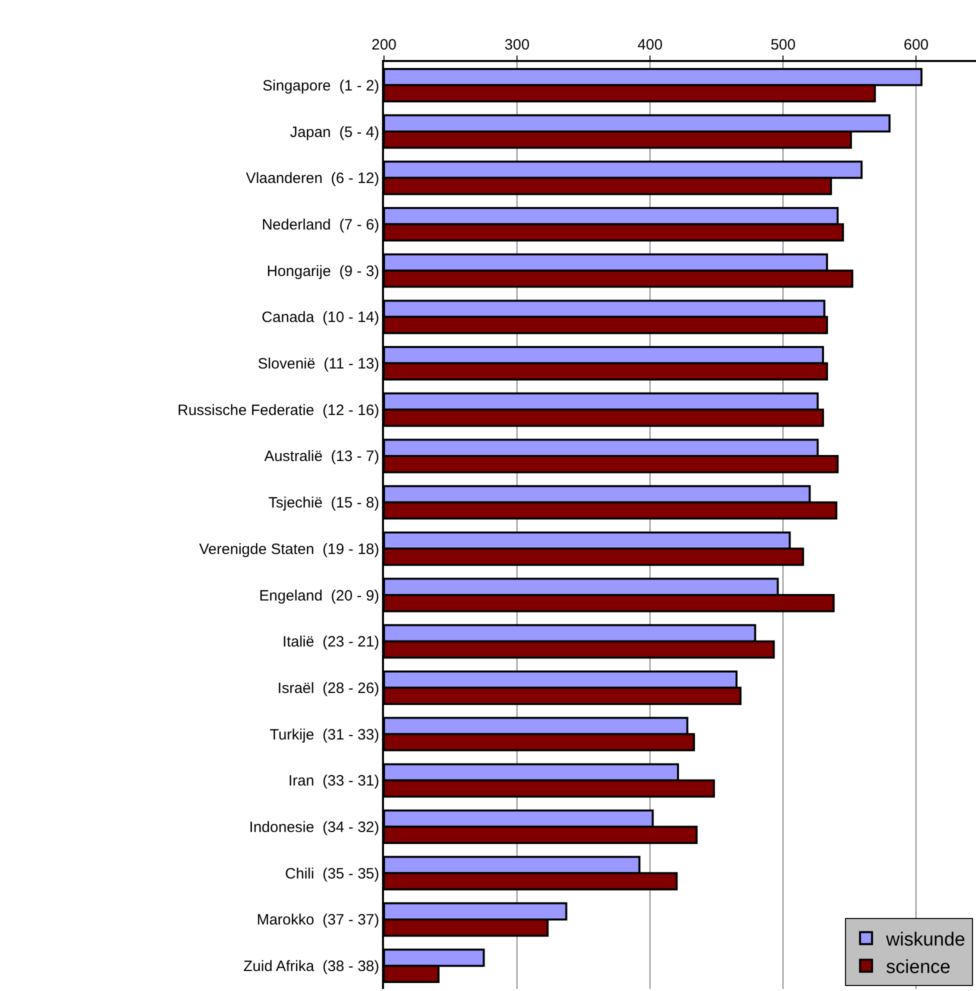 The height and width of the screenshot is (991, 976). Describe the element at coordinates (311, 967) in the screenshot. I see `y-tick-label: Zuid Afrika (38 - 38)` at that location.